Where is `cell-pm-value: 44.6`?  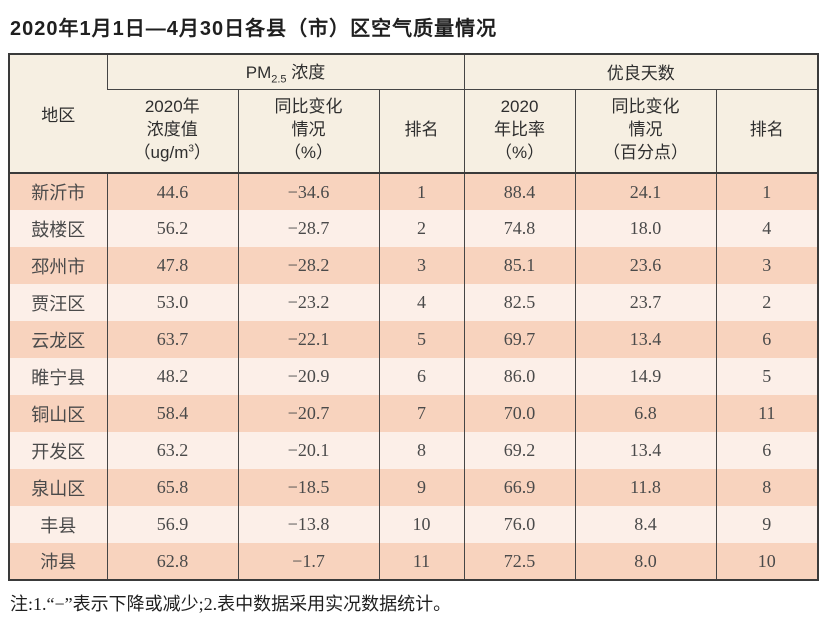 cell-pm-value: 44.6 is located at coordinates (172, 191).